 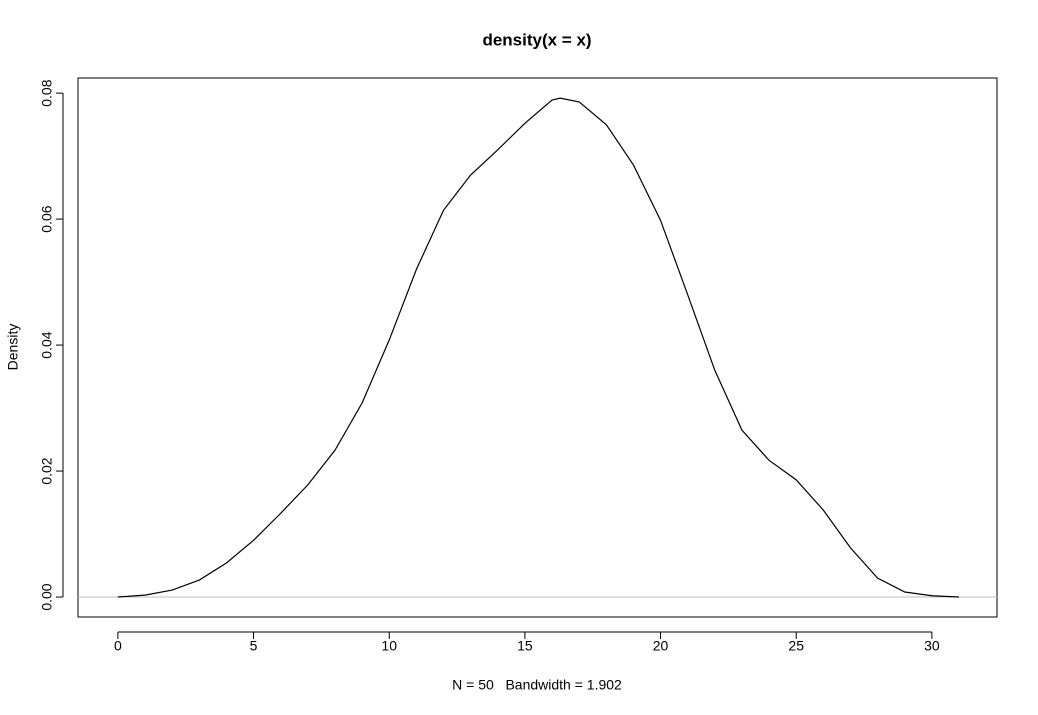 I want to click on x-tick-label: 30, so click(x=932, y=646).